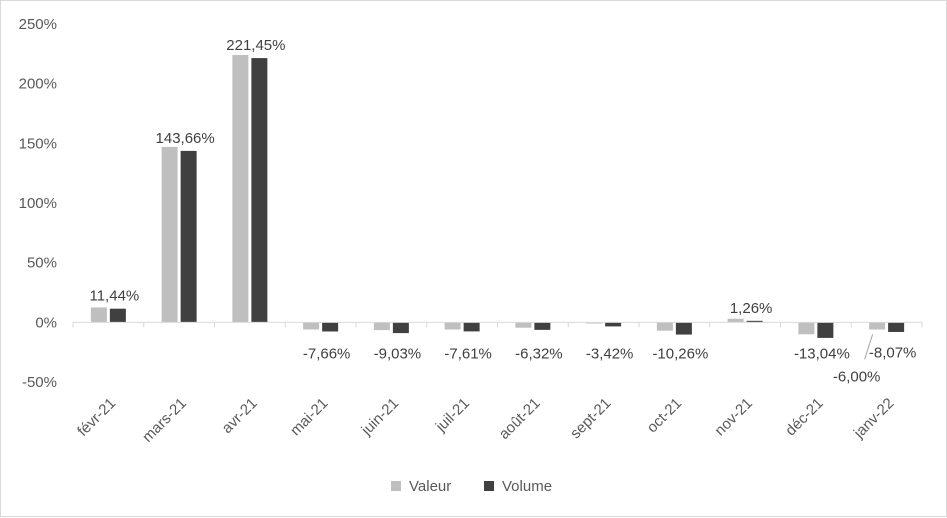  I want to click on y-tick-label: 50%, so click(42, 263).